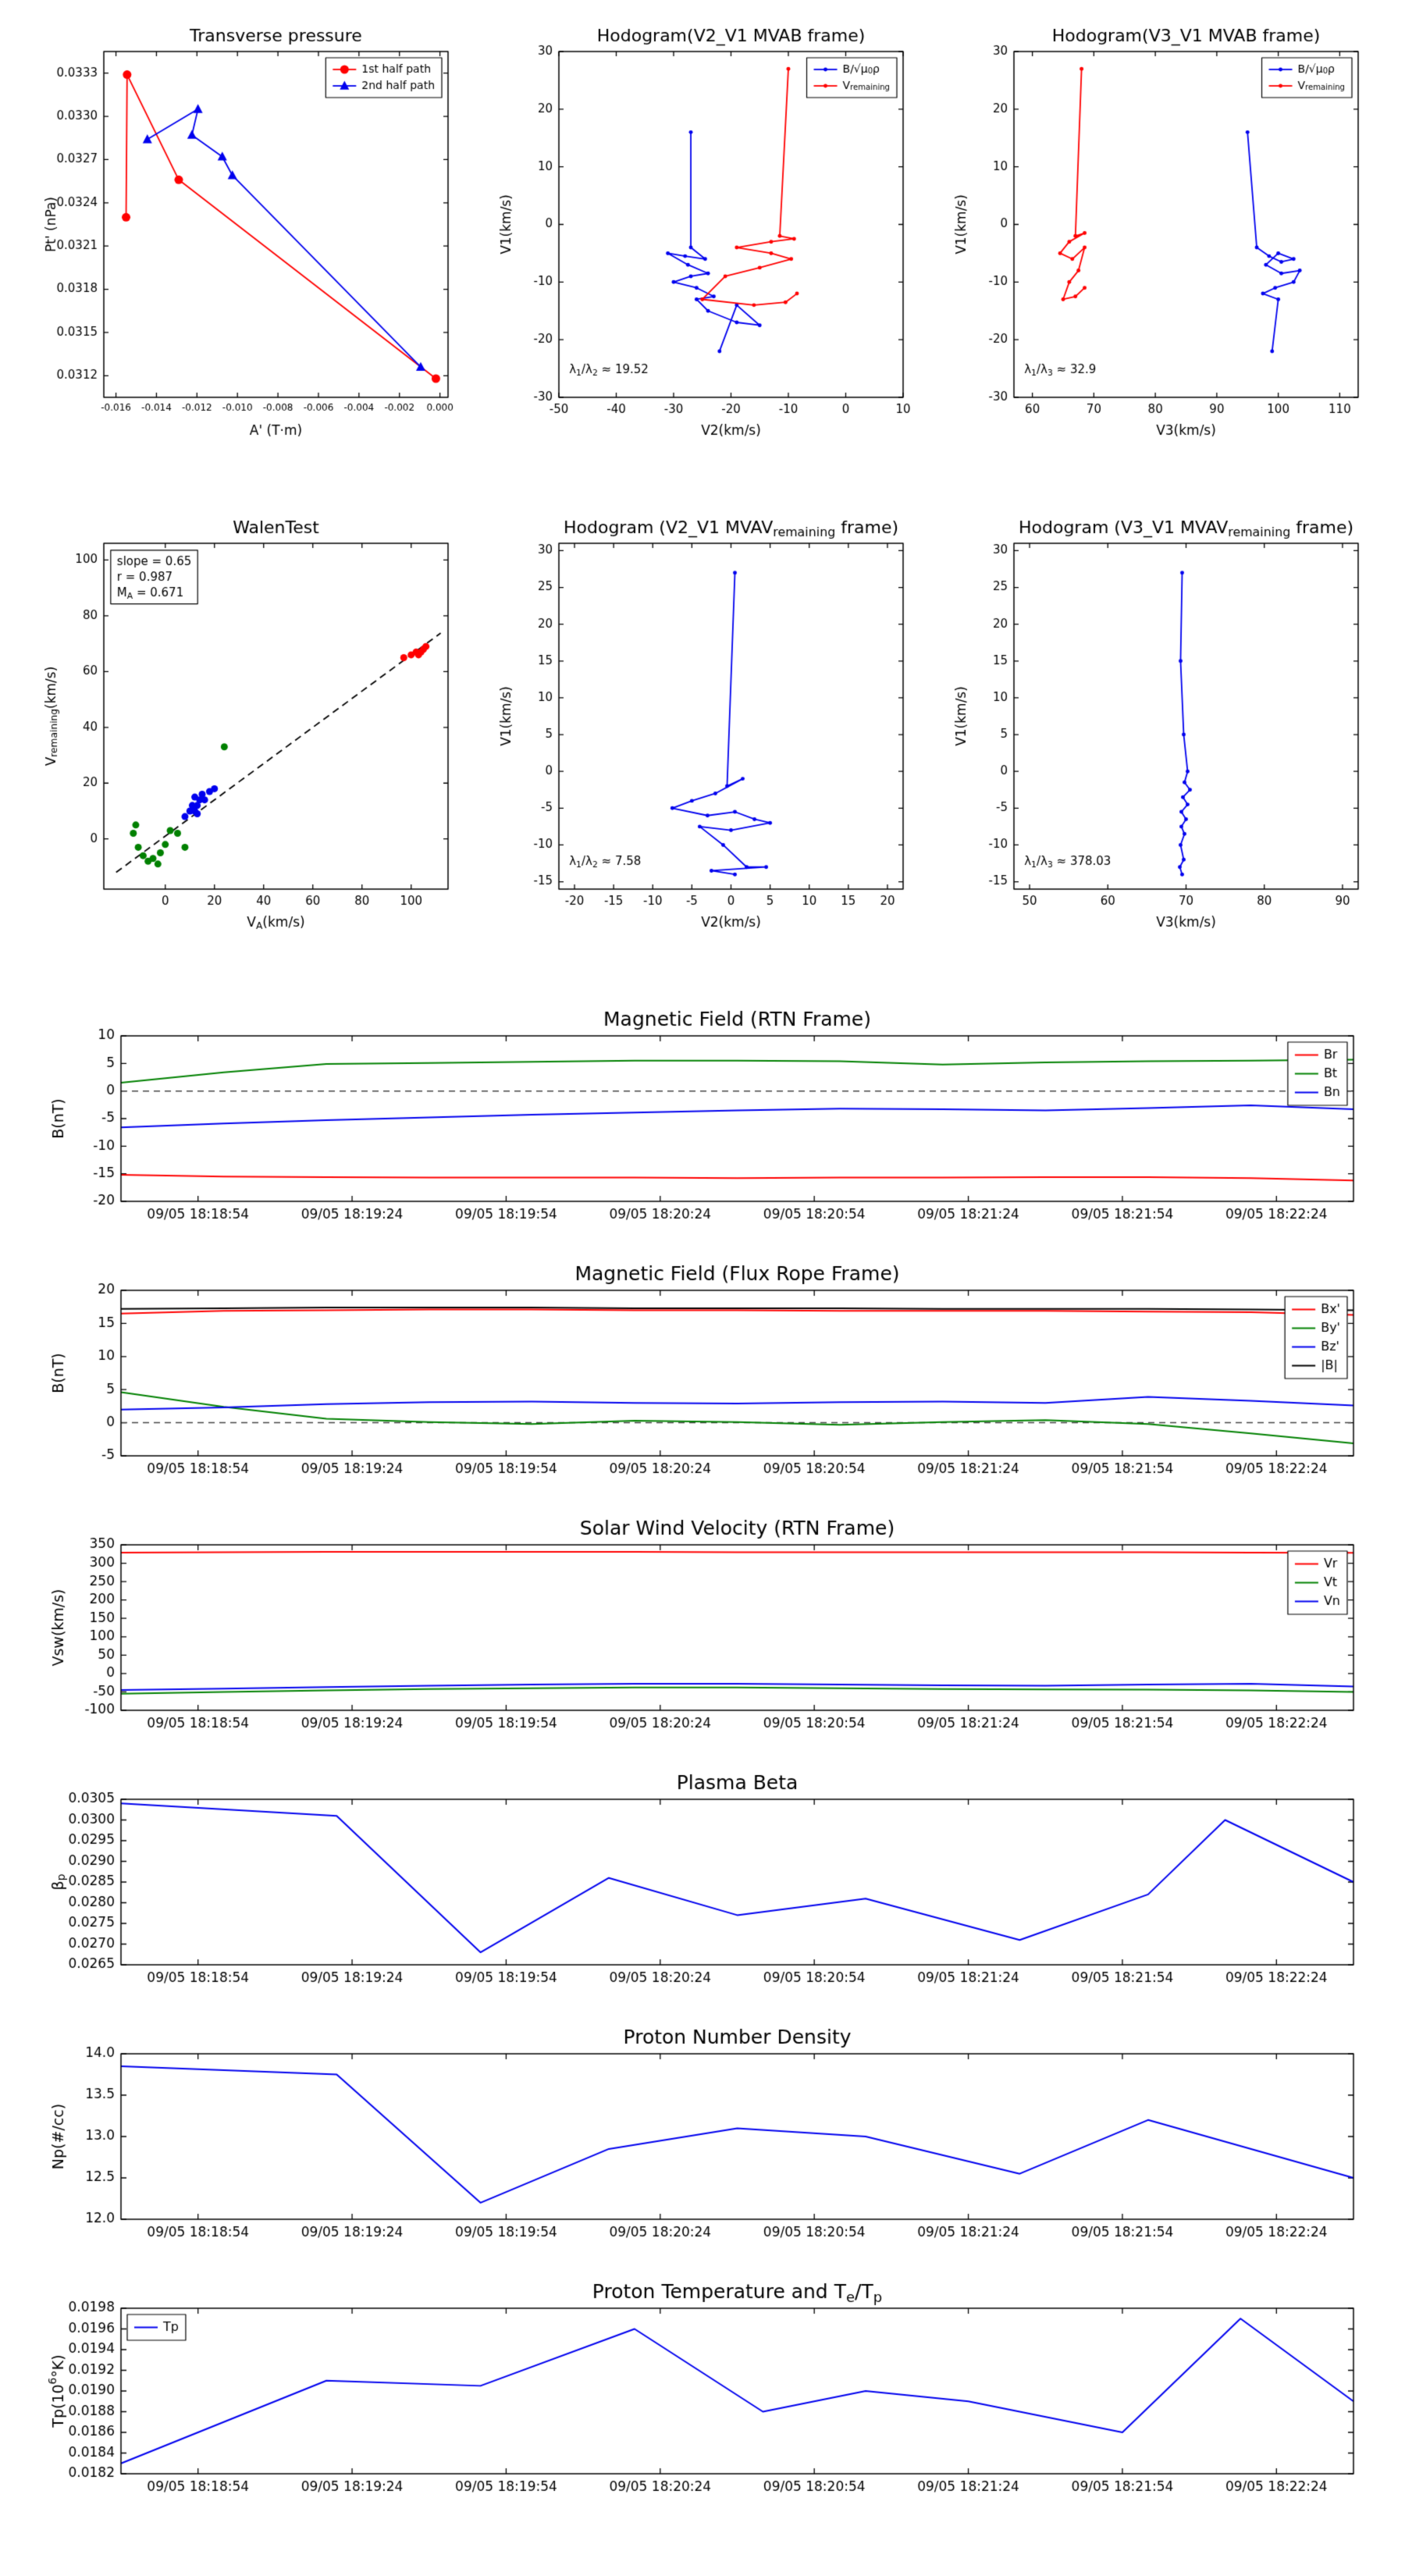 Image resolution: width=1405 pixels, height=2576 pixels. What do you see at coordinates (703, 1884) in the screenshot?
I see `plasma-beta-chart` at bounding box center [703, 1884].